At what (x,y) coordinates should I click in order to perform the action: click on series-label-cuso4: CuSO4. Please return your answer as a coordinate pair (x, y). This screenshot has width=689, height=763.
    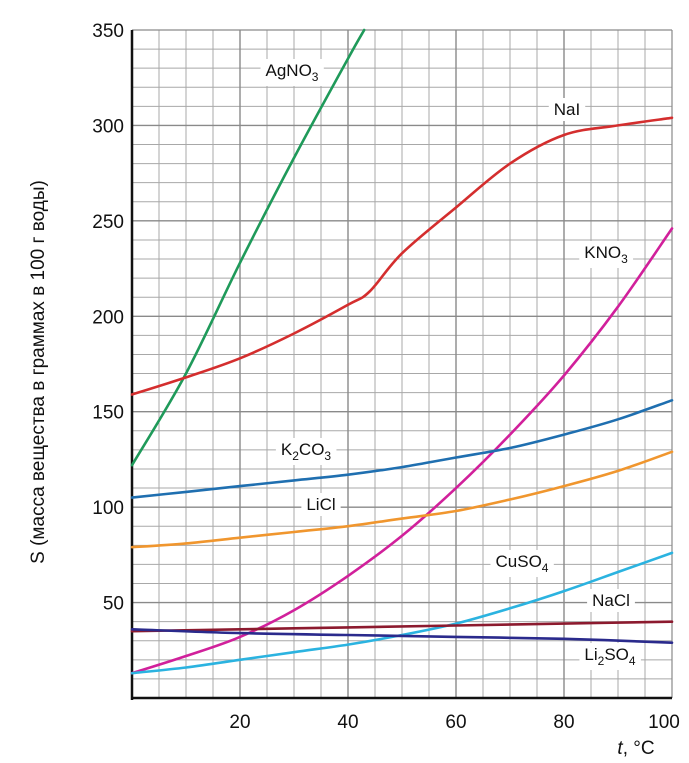
    Looking at the image, I should click on (522, 563).